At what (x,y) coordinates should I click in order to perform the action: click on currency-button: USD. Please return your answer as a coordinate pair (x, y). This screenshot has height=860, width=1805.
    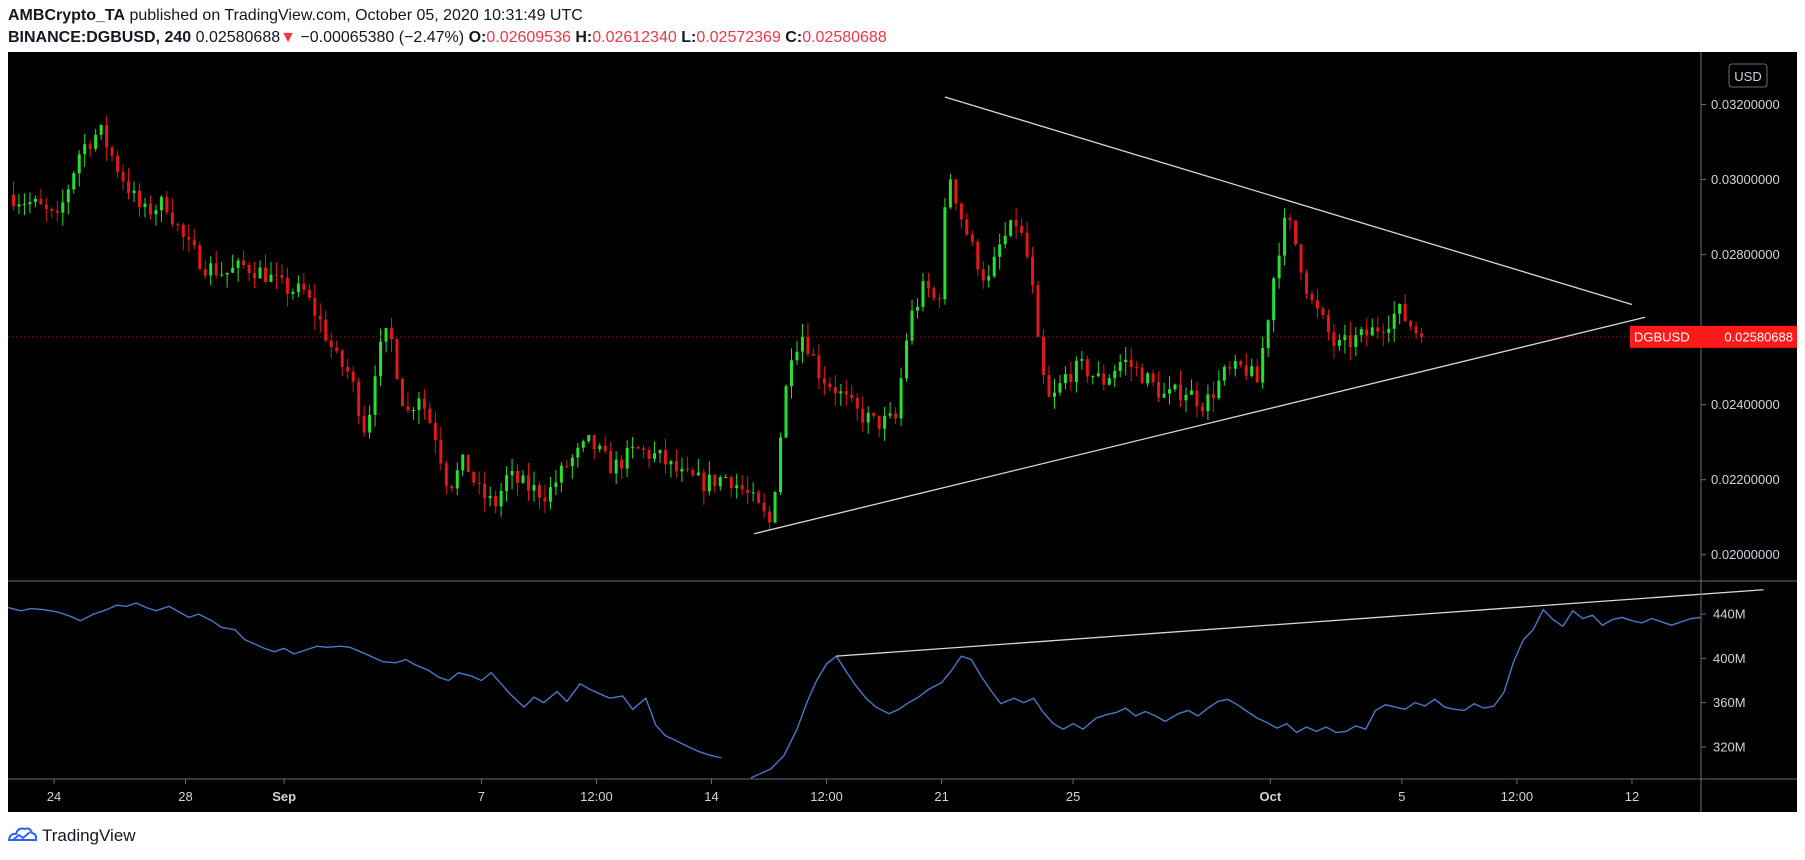
    Looking at the image, I should click on (1748, 75).